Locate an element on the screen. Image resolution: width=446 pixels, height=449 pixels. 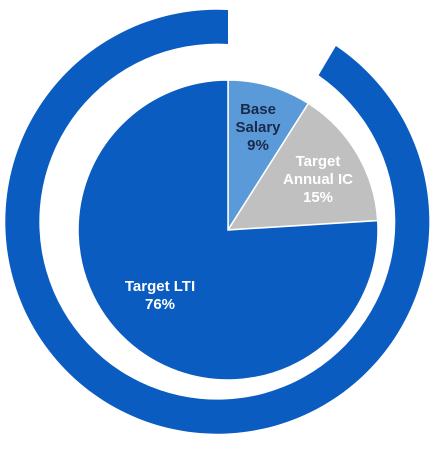
value-label: 9% is located at coordinates (258, 145).